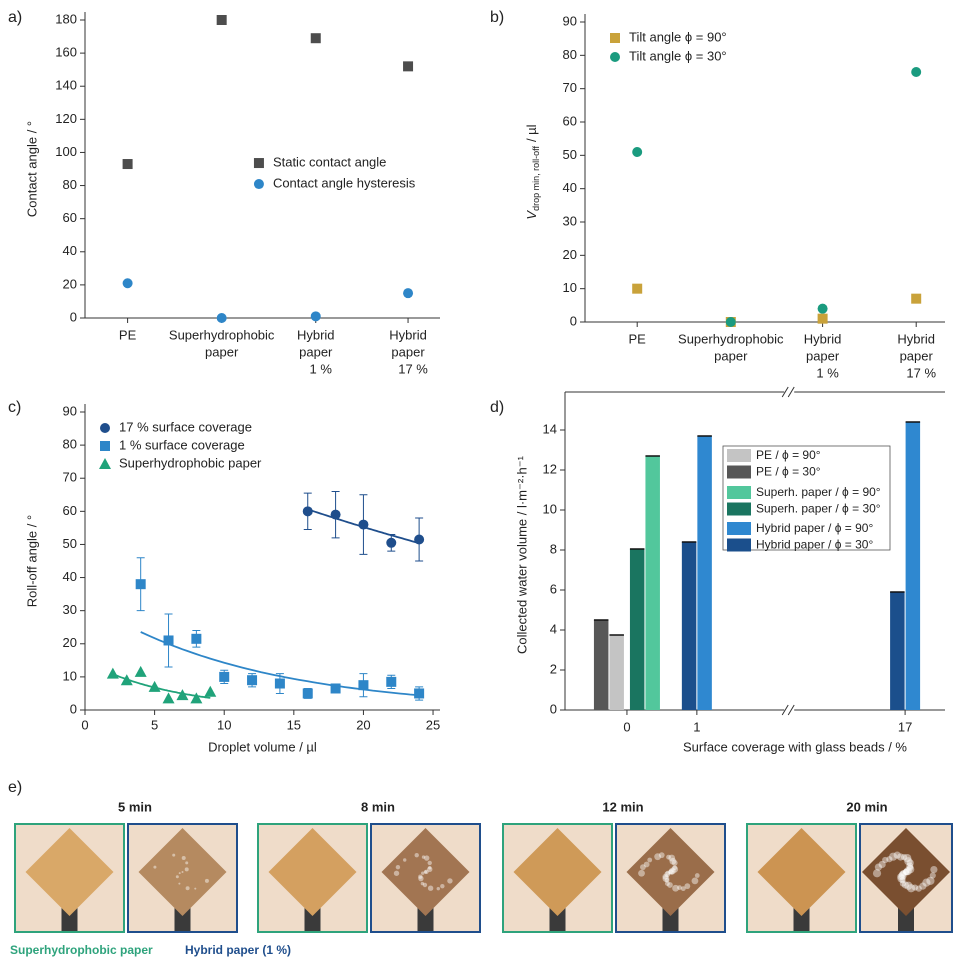 The image size is (955, 959). What do you see at coordinates (553, 668) in the screenshot?
I see `y-tick-label: 2` at bounding box center [553, 668].